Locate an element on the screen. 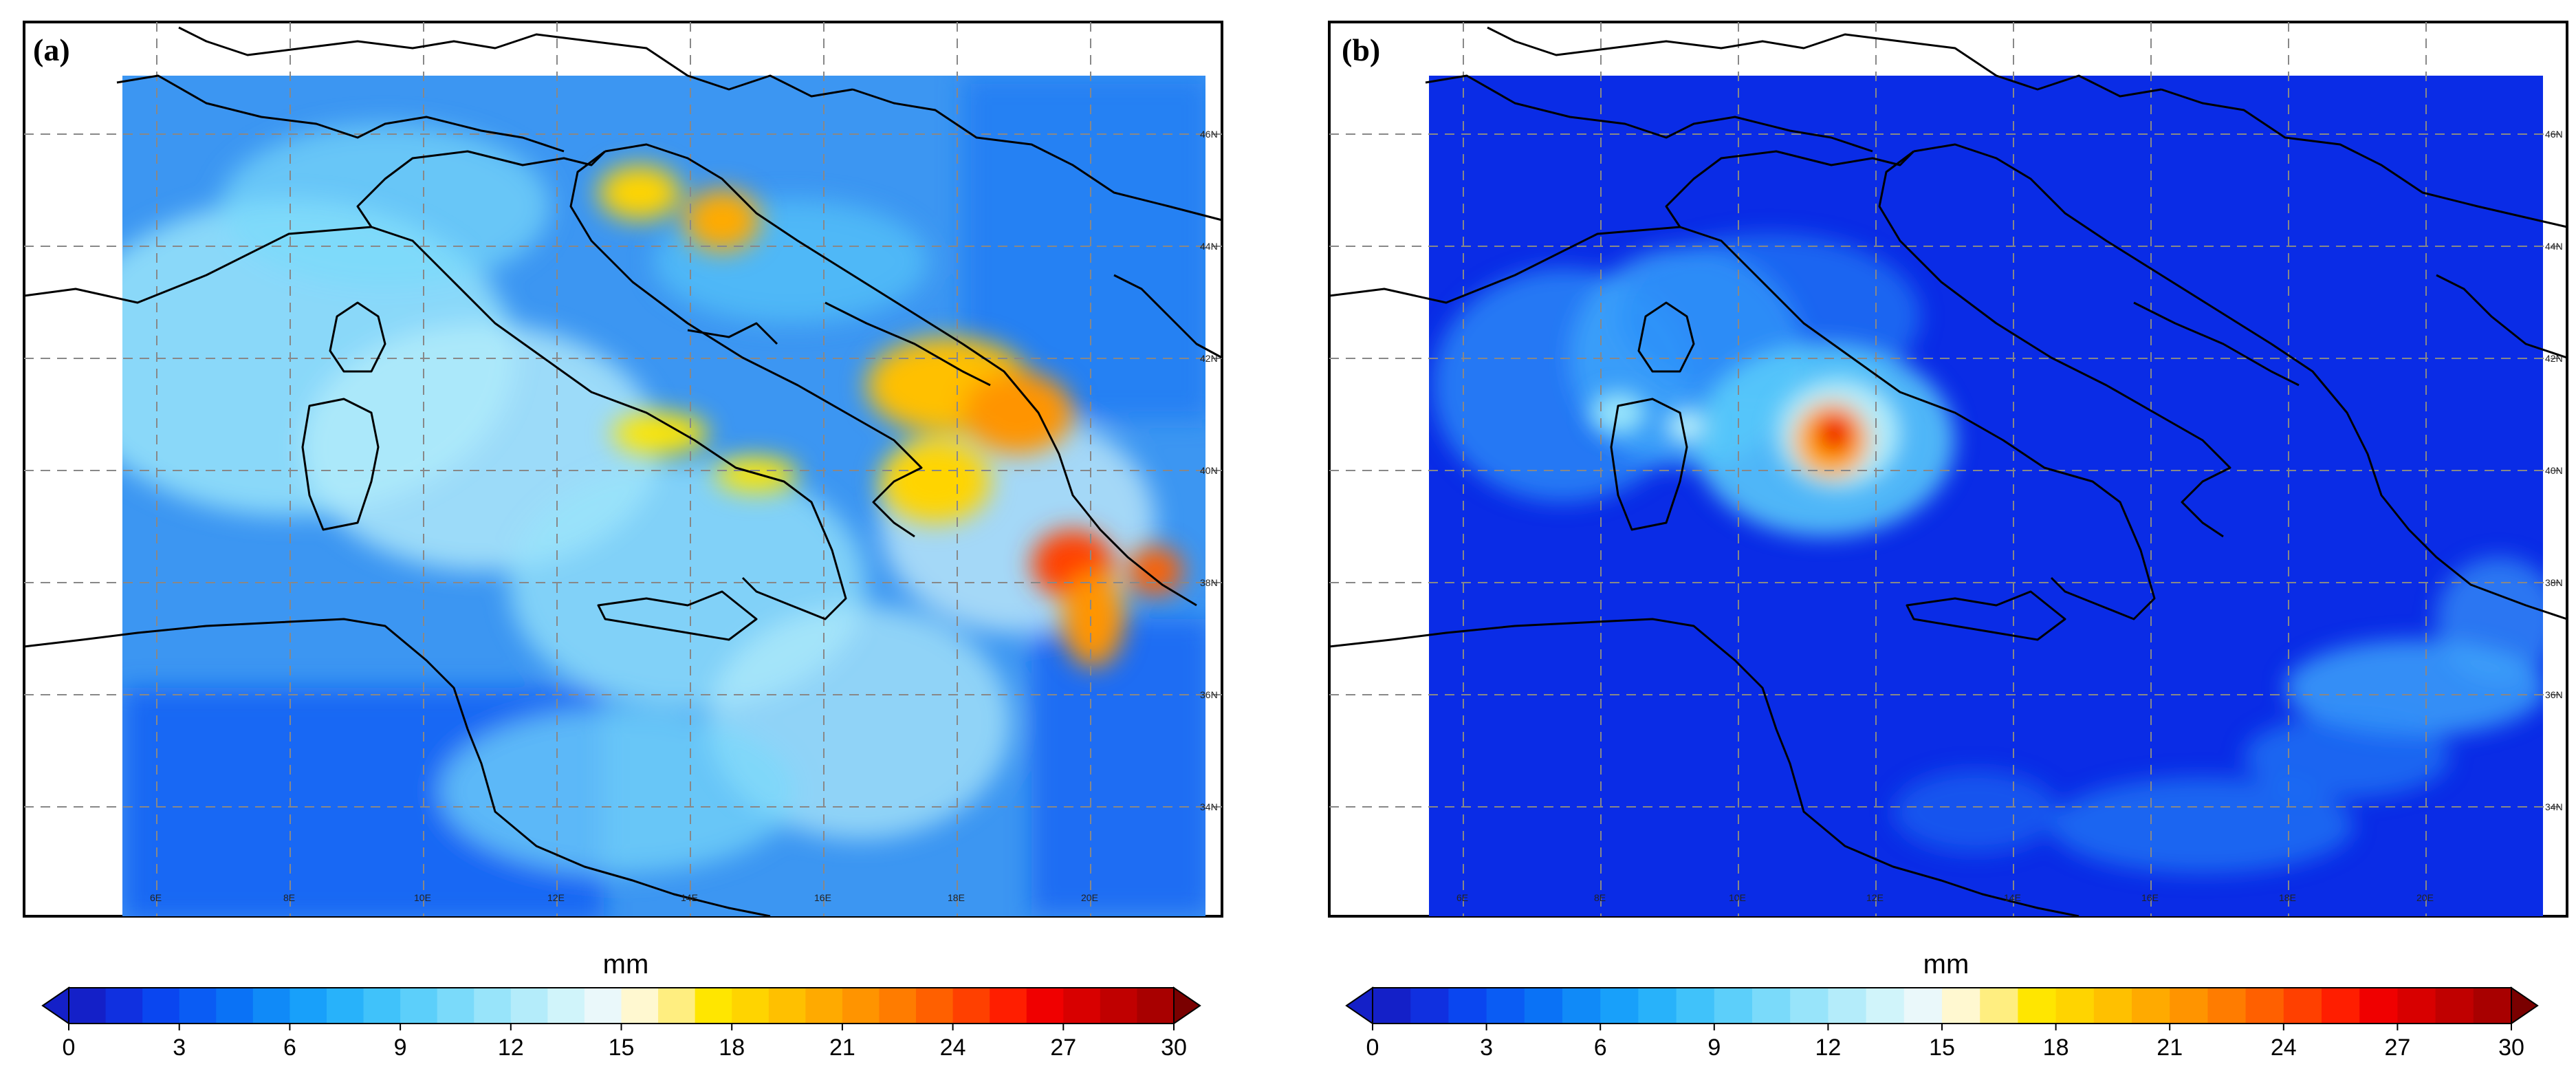  lon-label: 14E is located at coordinates (689, 898).